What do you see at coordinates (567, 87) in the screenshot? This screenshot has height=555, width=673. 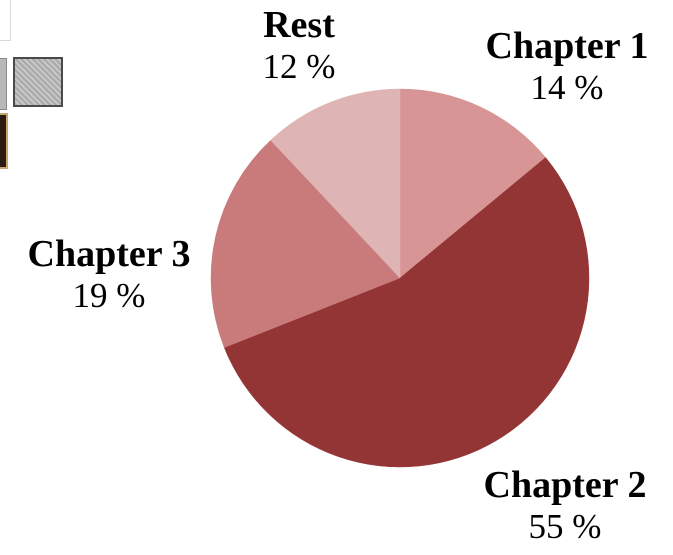 I see `slice-percent: 14 %` at bounding box center [567, 87].